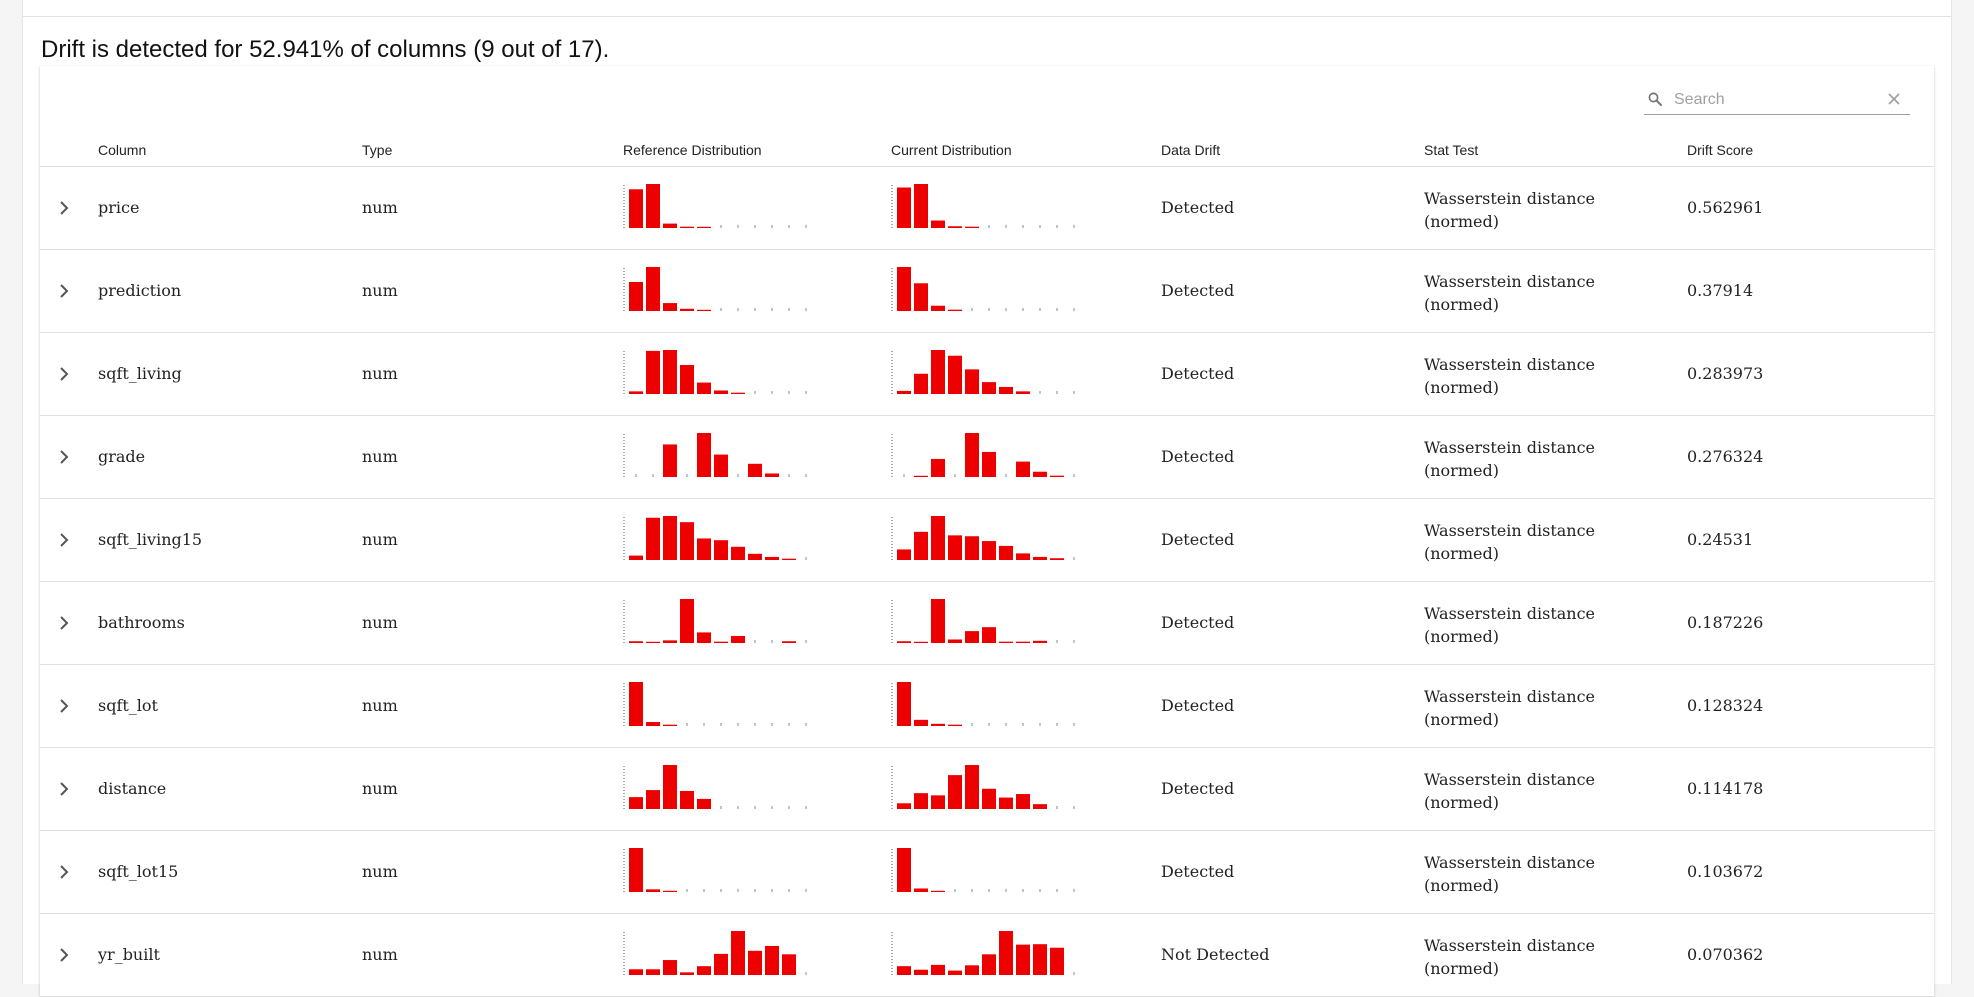 The height and width of the screenshot is (997, 1974). What do you see at coordinates (1451, 150) in the screenshot?
I see `column-header-stat-test: Stat Test` at bounding box center [1451, 150].